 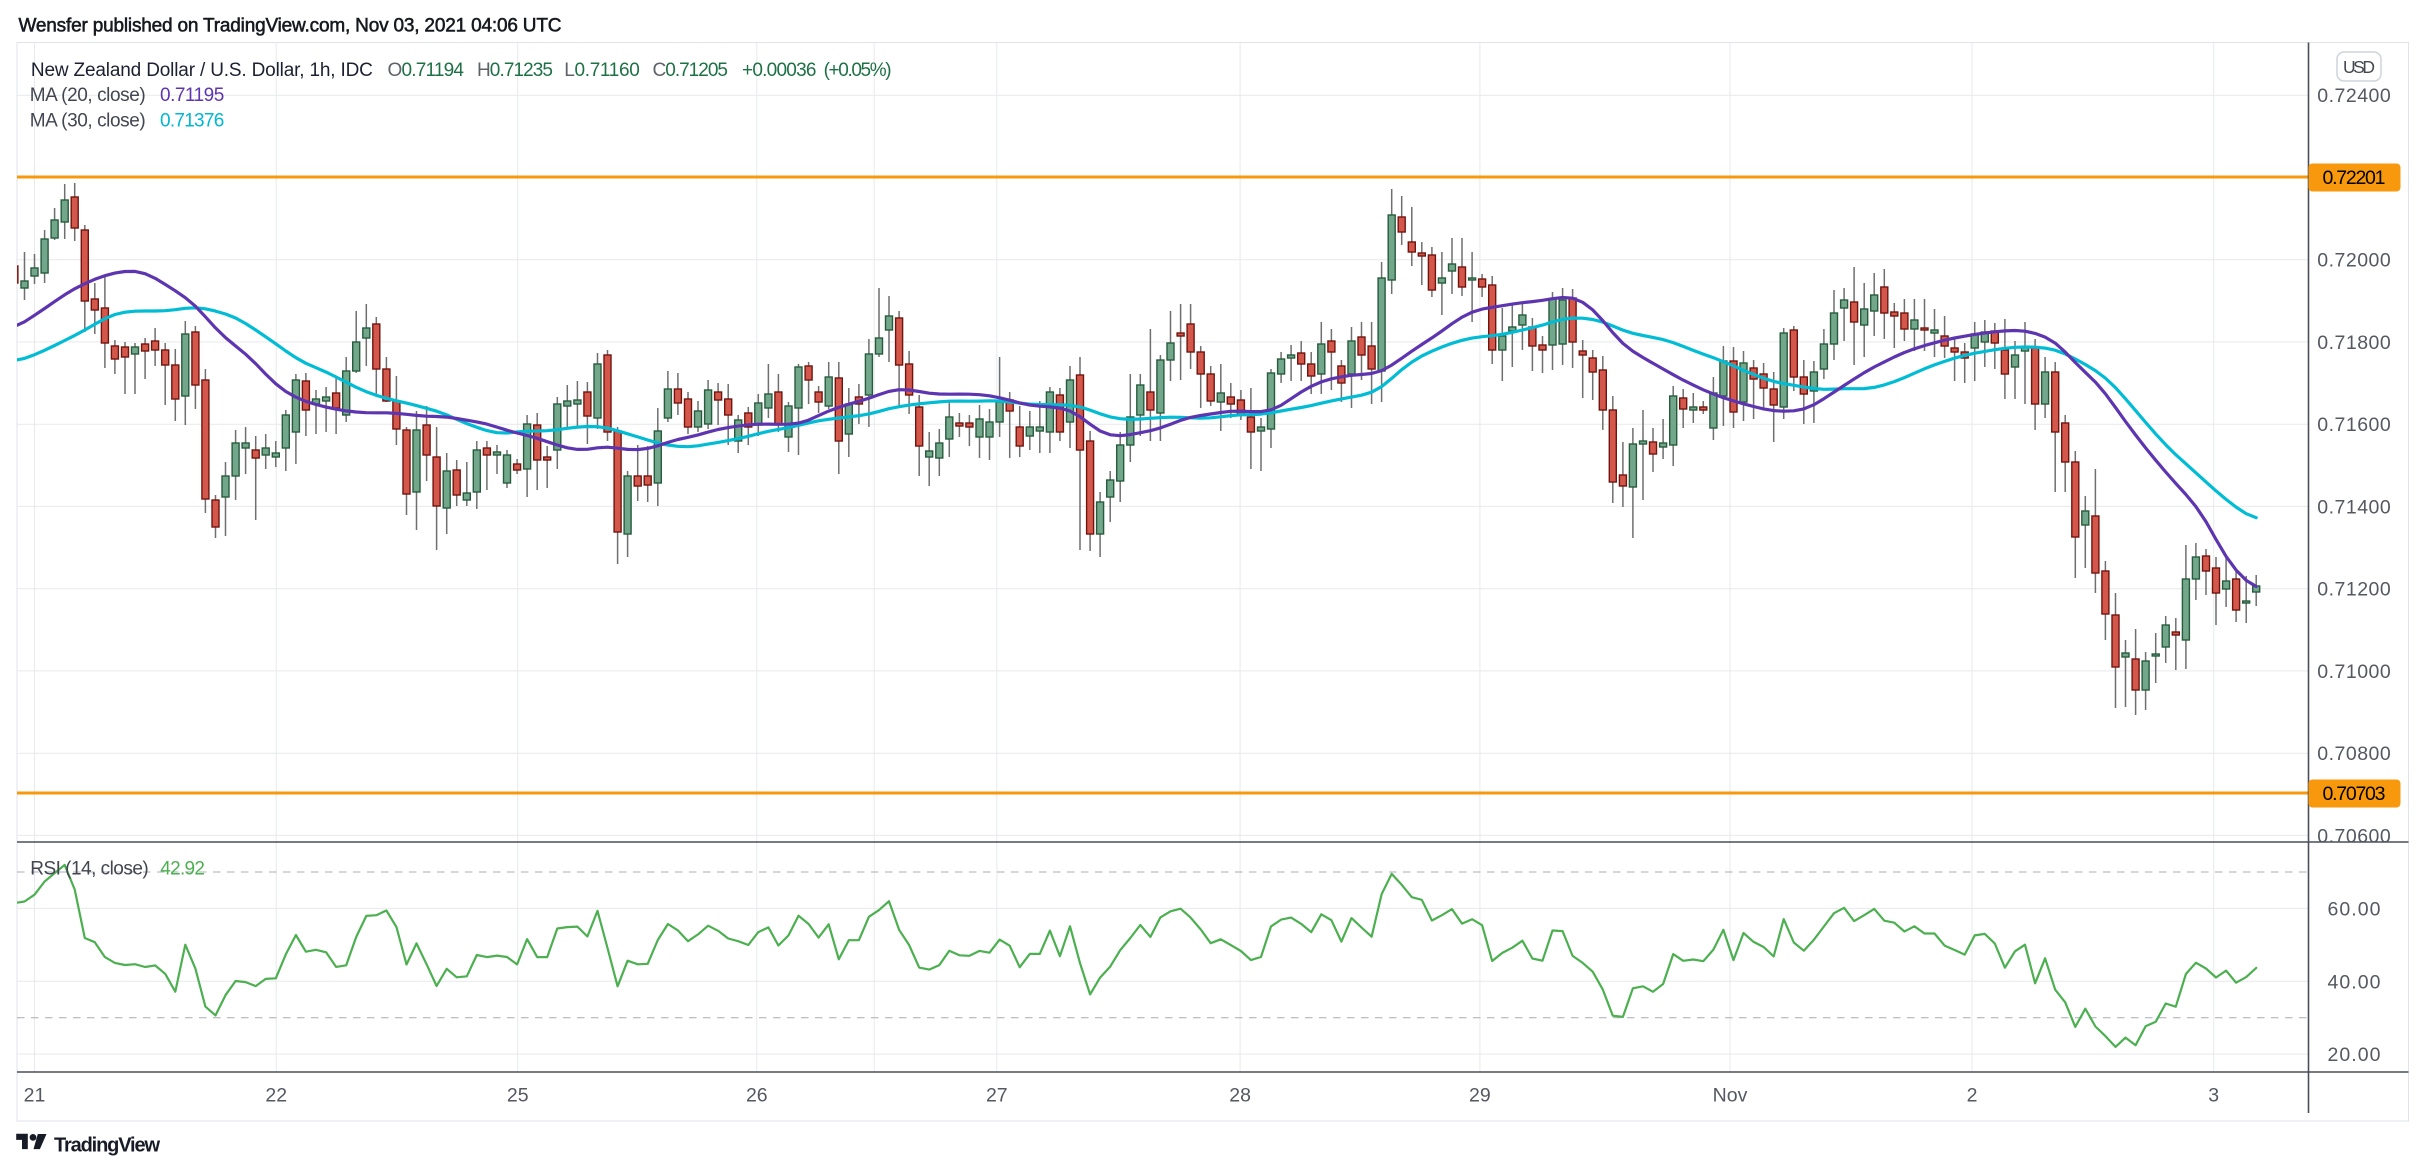 What do you see at coordinates (515, 70) in the screenshot?
I see `svg-text: H0.71235` at bounding box center [515, 70].